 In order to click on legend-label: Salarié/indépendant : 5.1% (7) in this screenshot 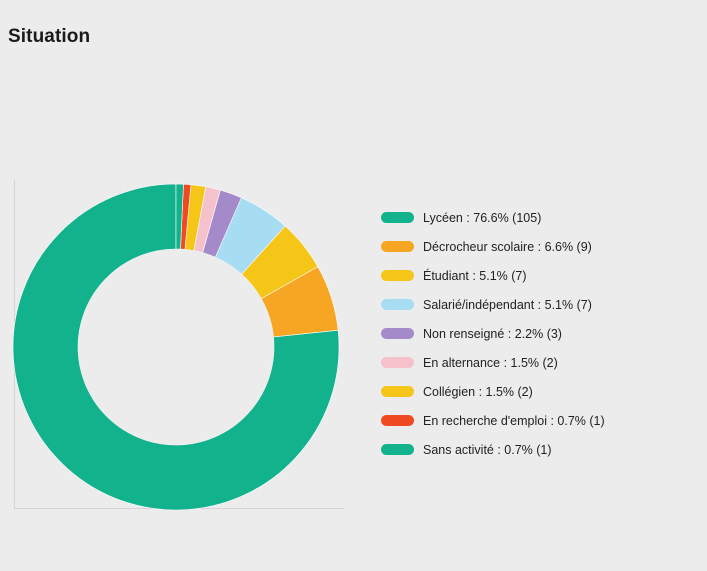, I will do `click(507, 304)`.